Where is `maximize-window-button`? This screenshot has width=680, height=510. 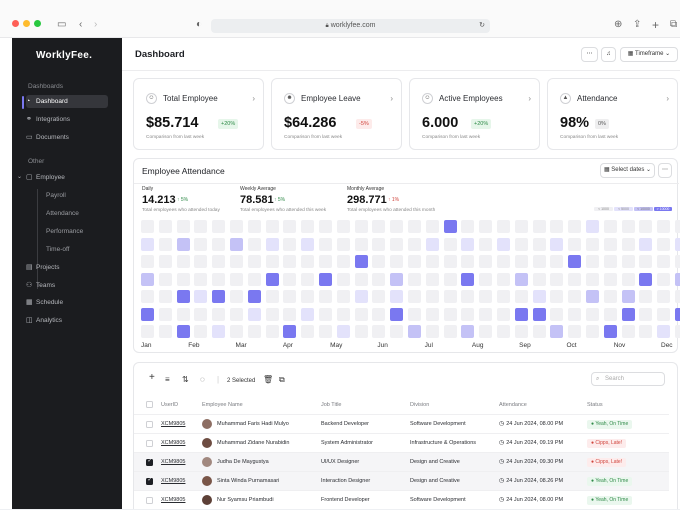
maximize-window-button is located at coordinates (37, 23).